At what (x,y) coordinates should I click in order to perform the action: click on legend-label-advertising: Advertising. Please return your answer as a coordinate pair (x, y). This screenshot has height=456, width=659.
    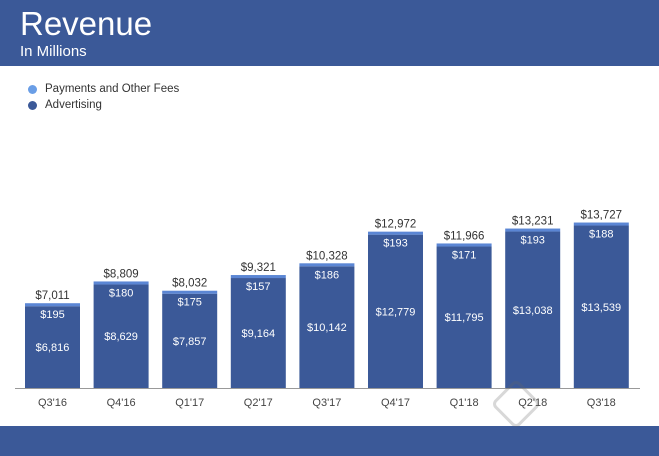
    Looking at the image, I should click on (73, 105).